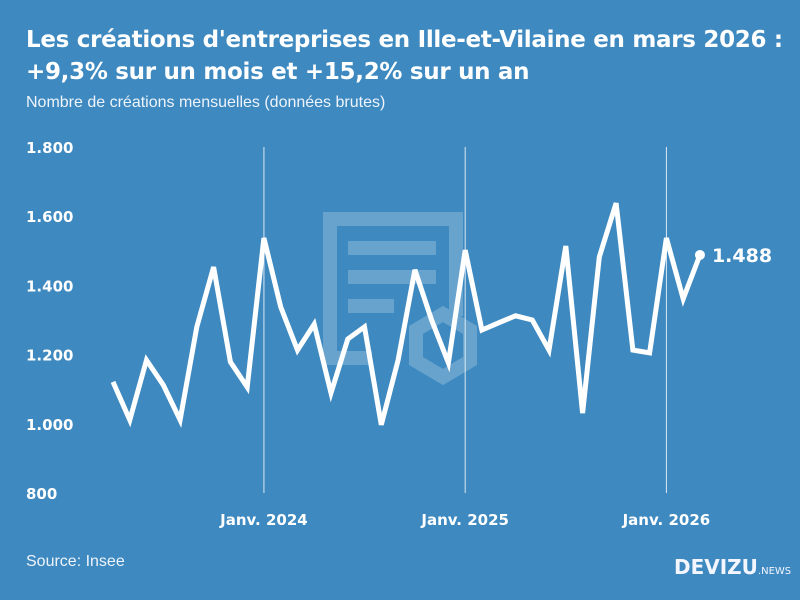  I want to click on y-tick-label: 1.800, so click(49, 148).